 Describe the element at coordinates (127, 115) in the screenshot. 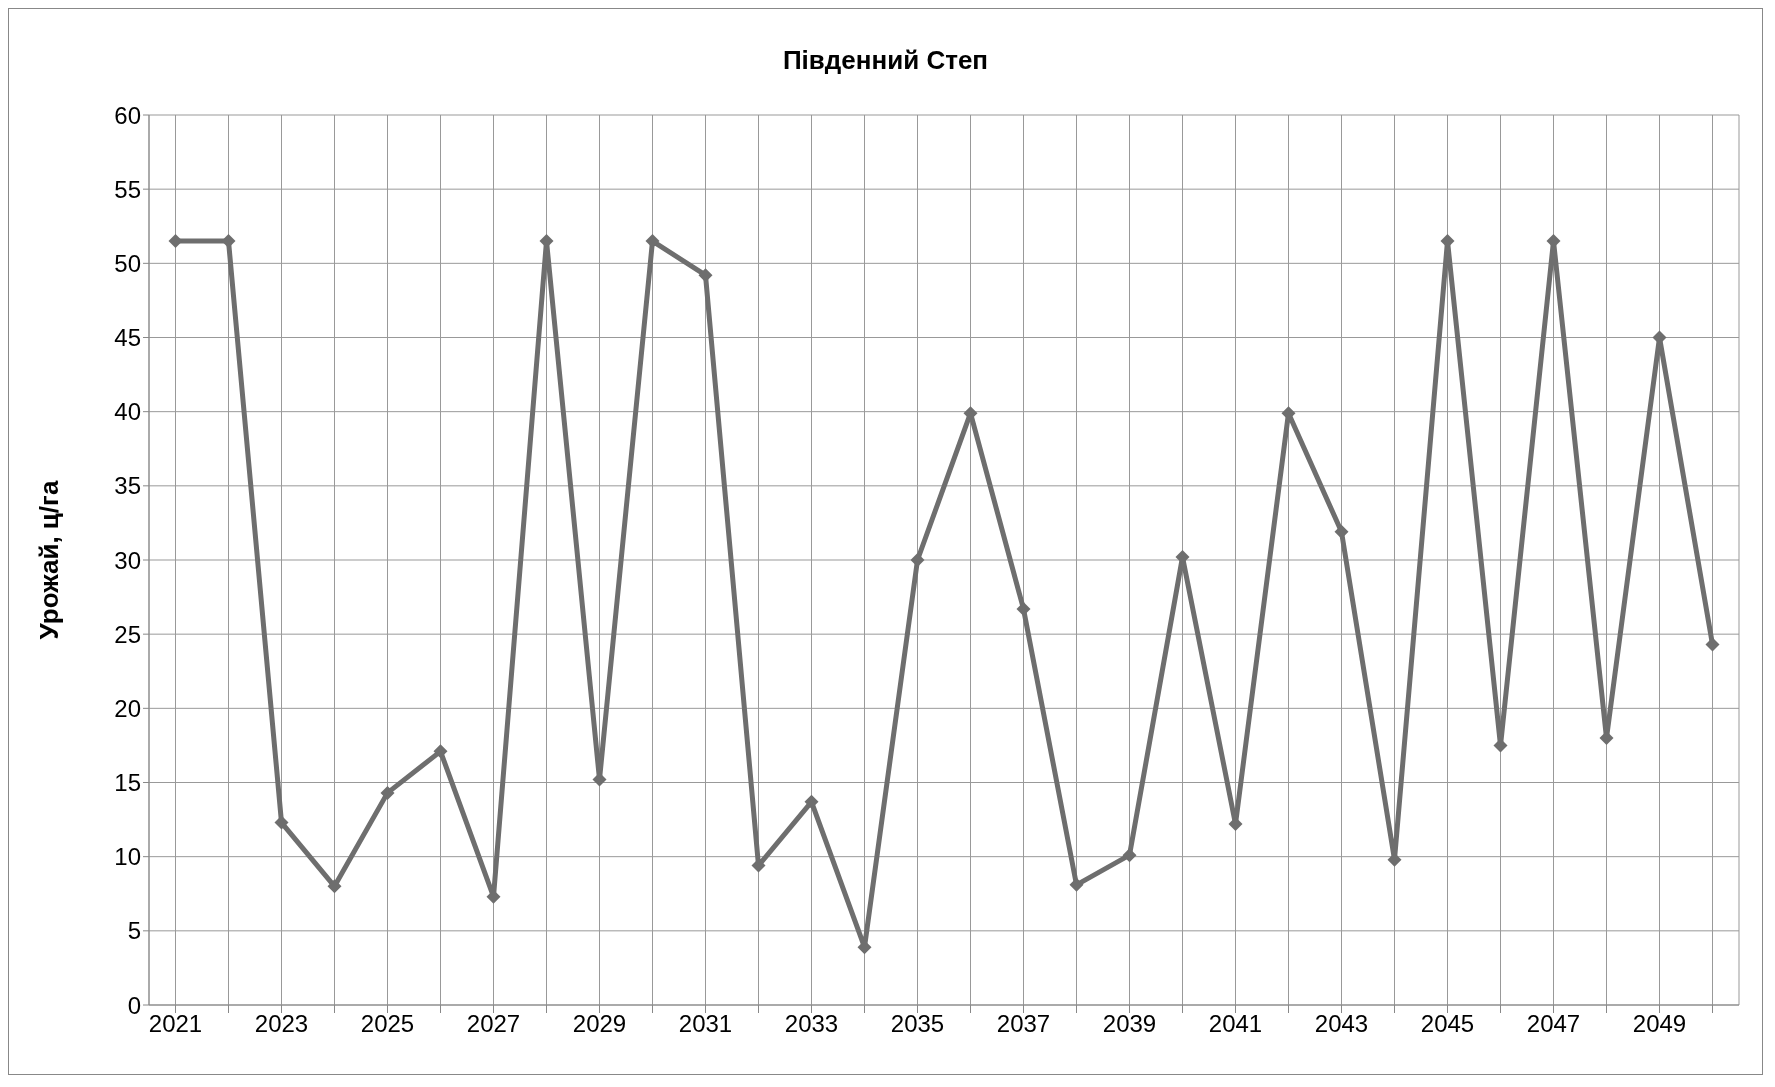

I see `y-tick-label: 60` at that location.